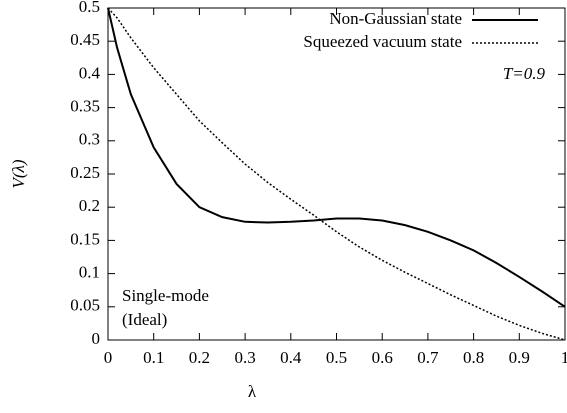  What do you see at coordinates (89, 205) in the screenshot?
I see `y-tick-label: 0.2` at bounding box center [89, 205].